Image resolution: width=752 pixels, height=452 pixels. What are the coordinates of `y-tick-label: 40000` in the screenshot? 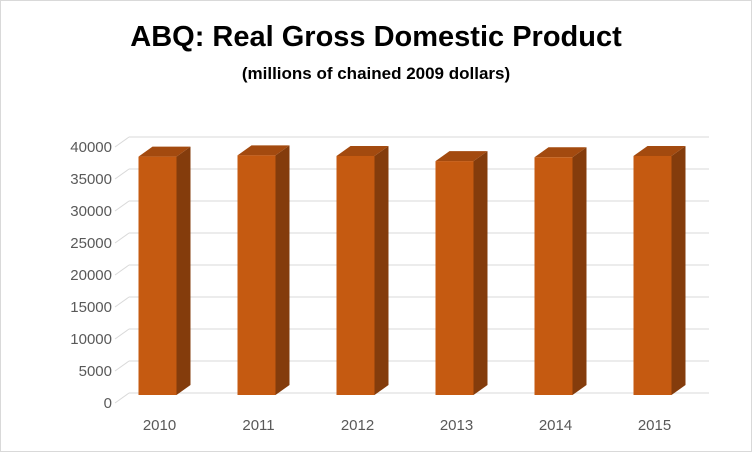 It's located at (91, 147).